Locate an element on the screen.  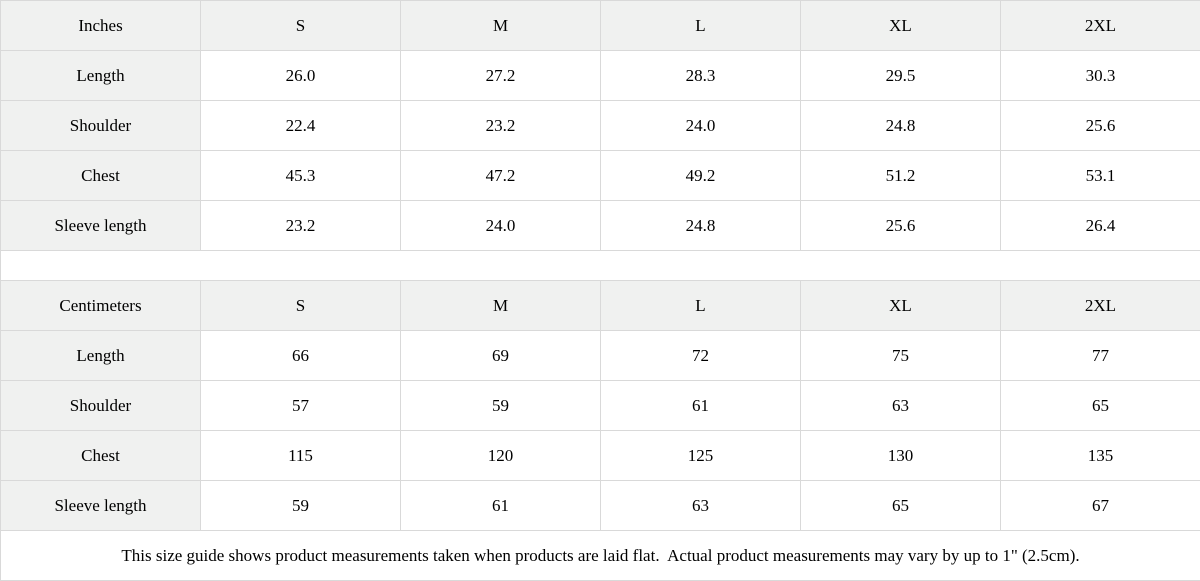
inches-length-row: Length 26.0 27.2 28.3 29.5 30.3 is located at coordinates (600, 76).